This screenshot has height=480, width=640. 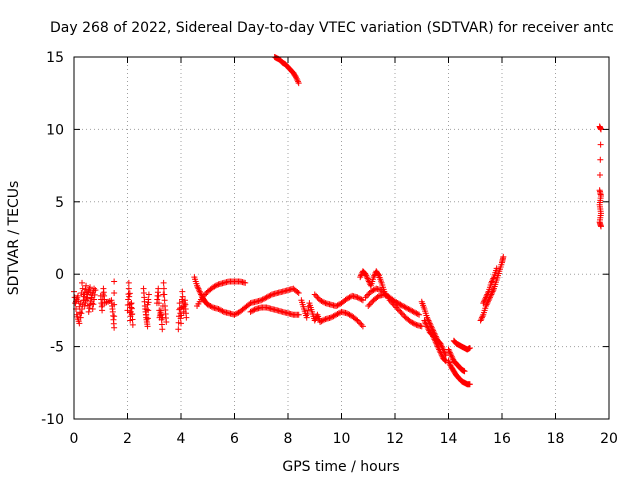 I want to click on x-tick-label: 18, so click(x=556, y=439).